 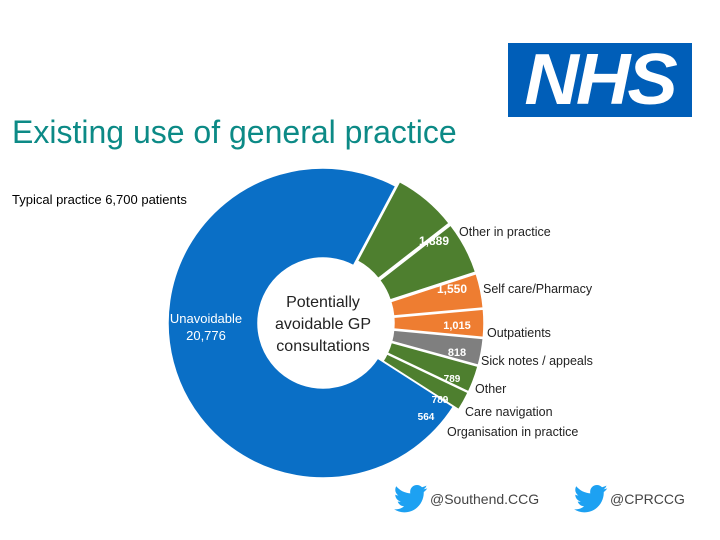 I want to click on slice-self-care-pharmacy, so click(x=427, y=262).